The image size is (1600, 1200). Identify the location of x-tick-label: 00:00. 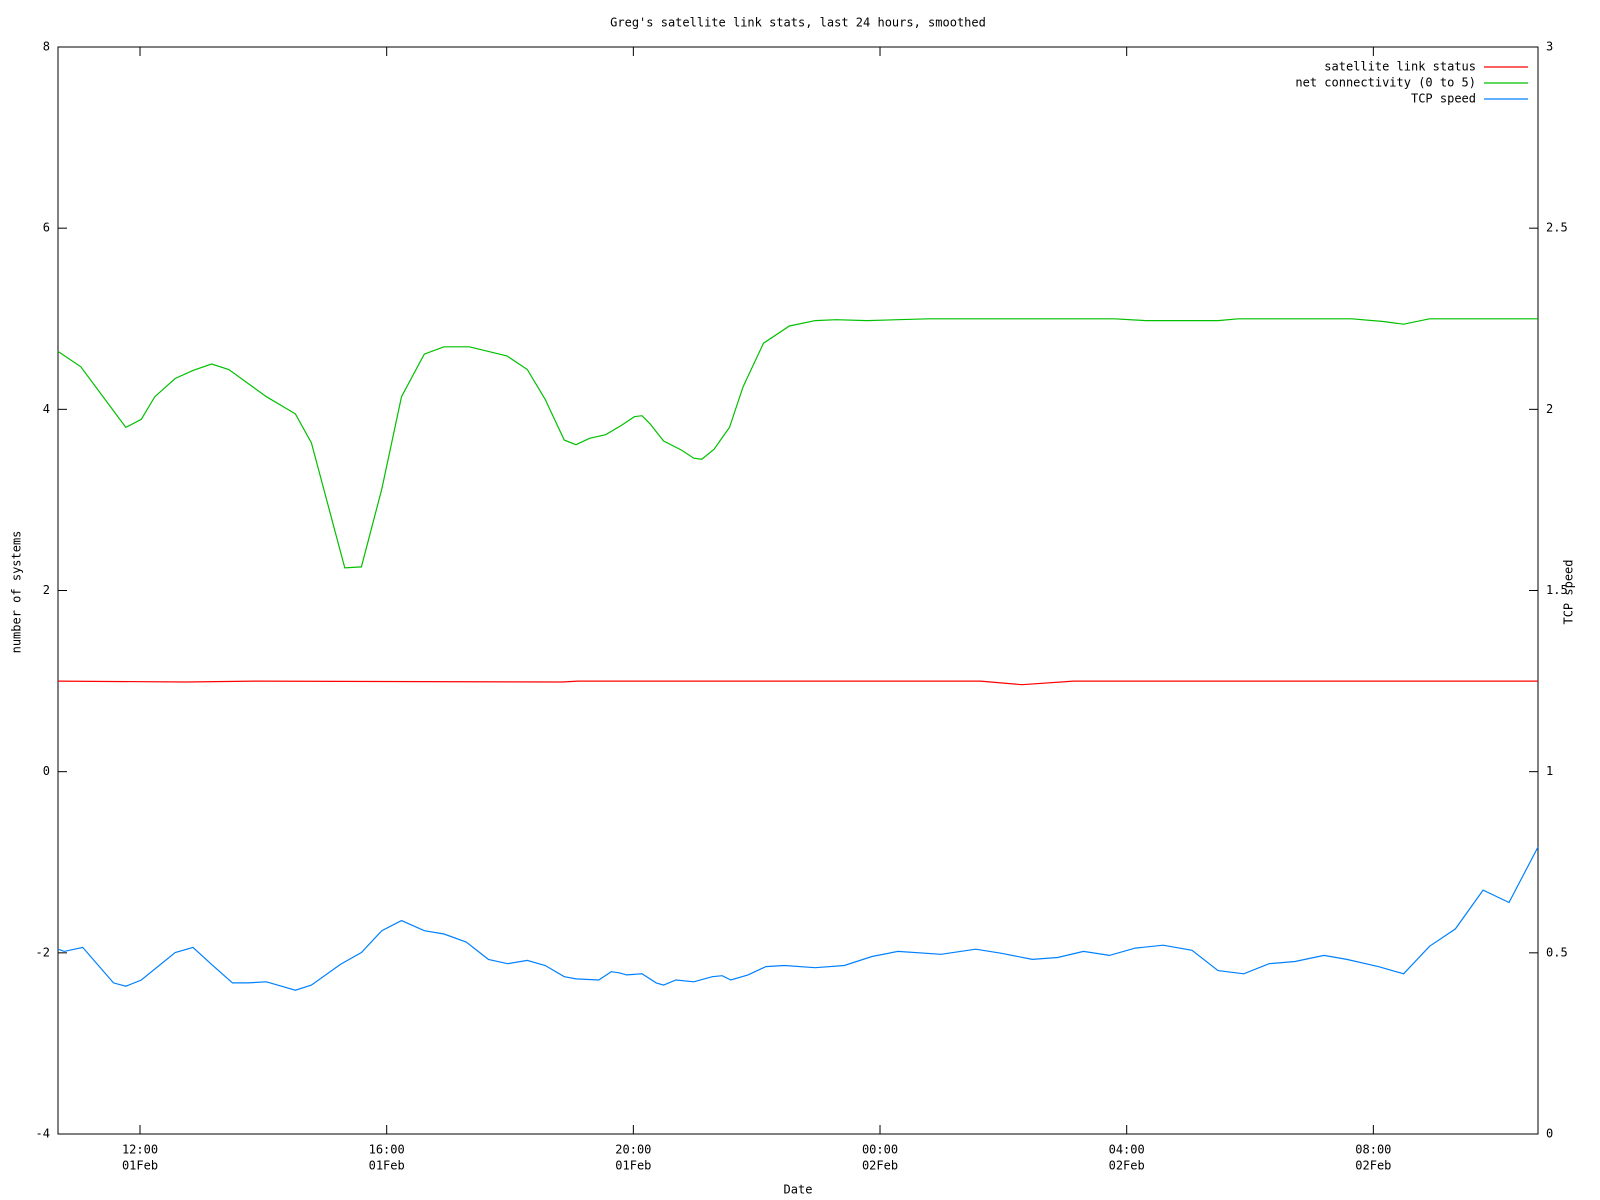
(880, 1150).